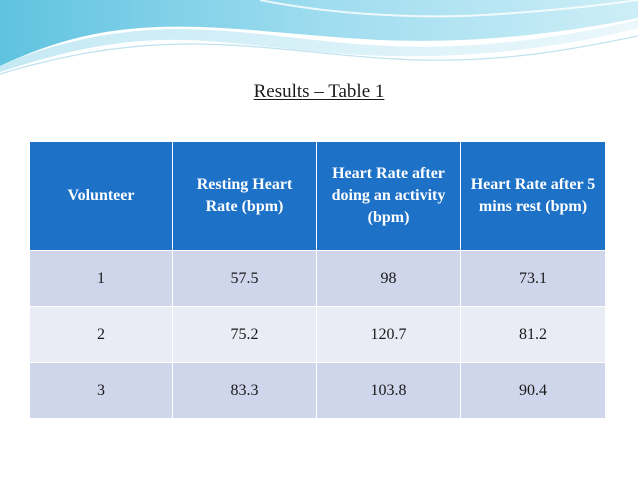 This screenshot has width=638, height=478. What do you see at coordinates (319, 91) in the screenshot?
I see `slide-title: Results – Table 1` at bounding box center [319, 91].